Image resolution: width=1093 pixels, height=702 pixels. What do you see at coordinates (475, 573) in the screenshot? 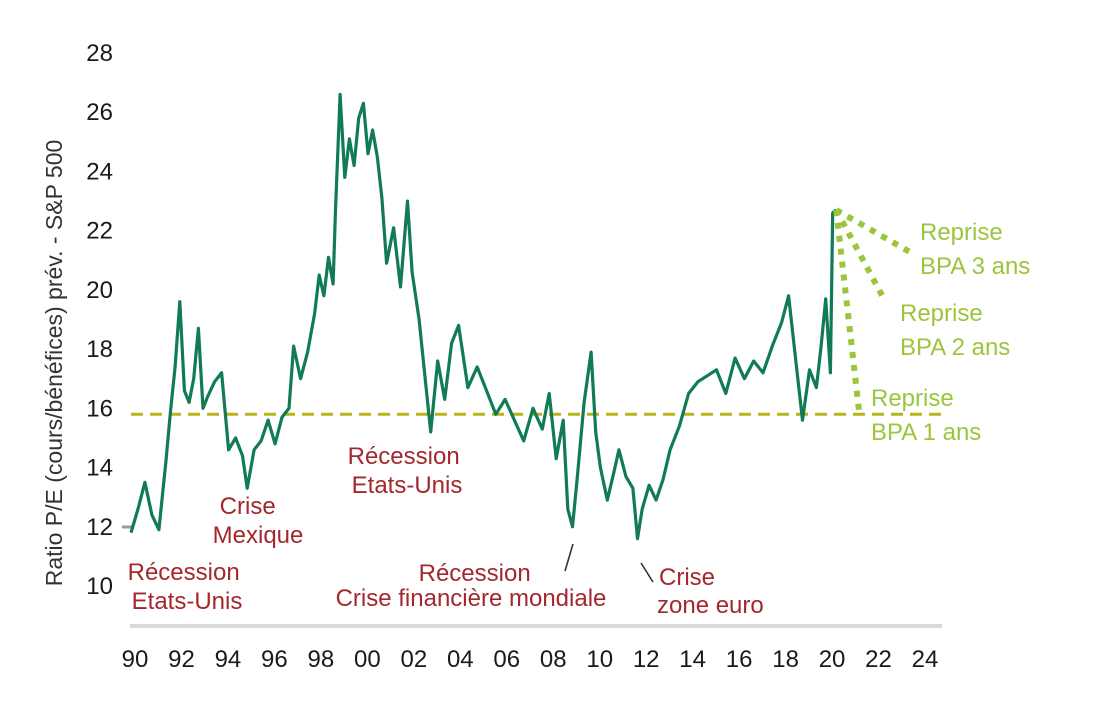
I see `annotation-gfc-line1: Récession` at bounding box center [475, 573].